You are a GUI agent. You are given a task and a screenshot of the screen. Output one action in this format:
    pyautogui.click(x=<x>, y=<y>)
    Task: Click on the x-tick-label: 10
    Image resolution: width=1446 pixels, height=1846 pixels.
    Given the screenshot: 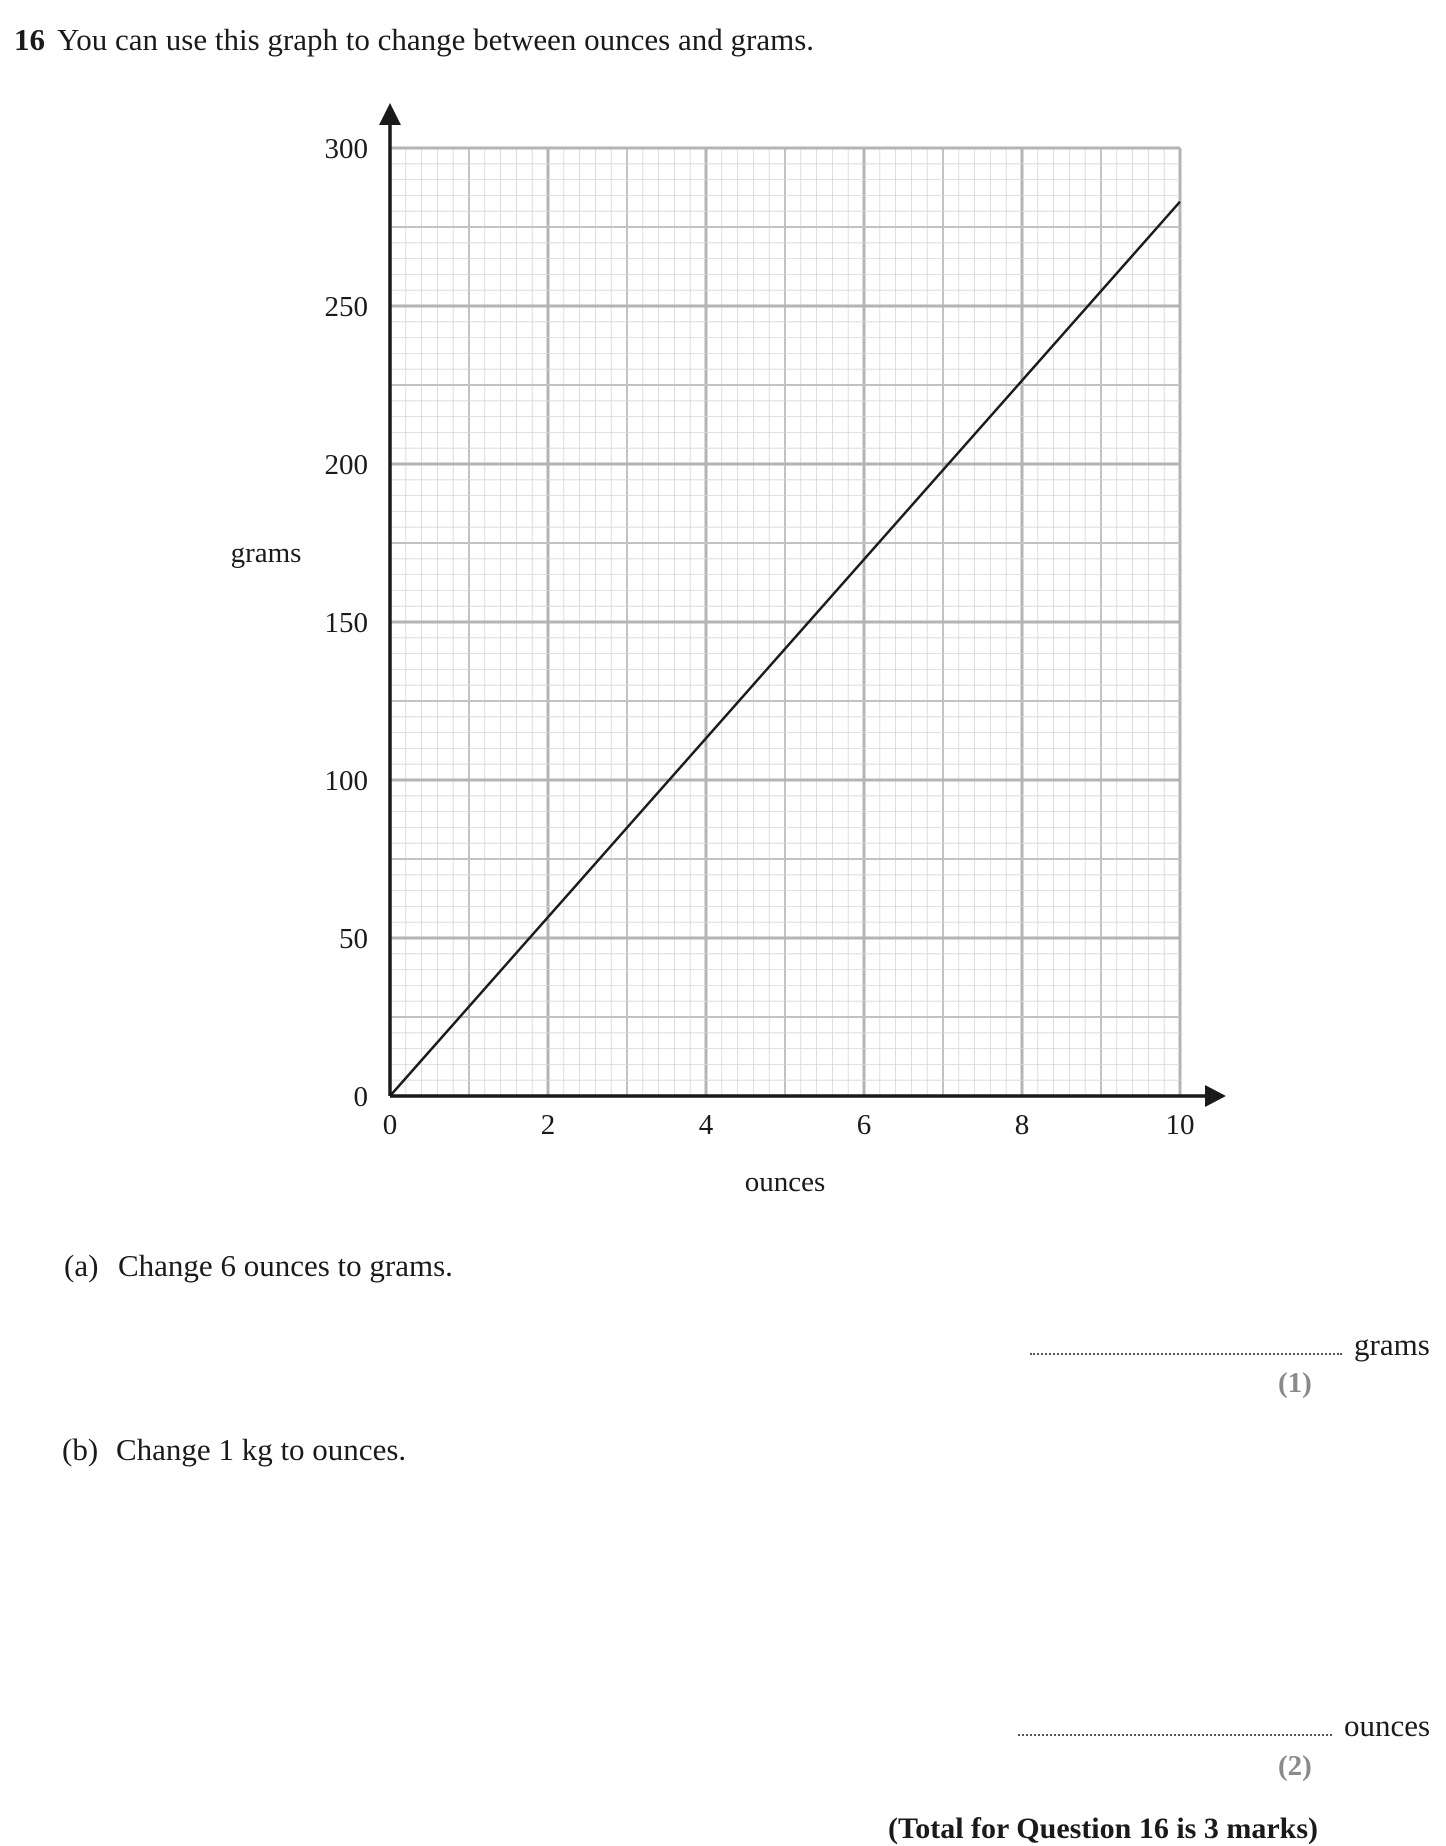 What is the action you would take?
    pyautogui.click(x=1180, y=1125)
    